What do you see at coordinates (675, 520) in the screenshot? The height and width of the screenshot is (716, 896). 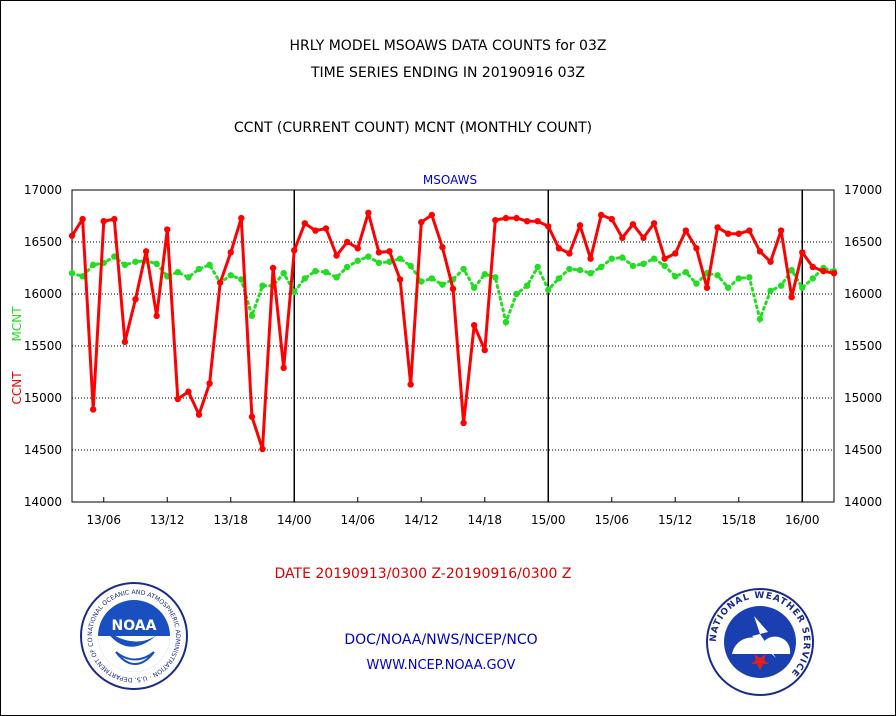 I see `x-tick-label: 15/12` at bounding box center [675, 520].